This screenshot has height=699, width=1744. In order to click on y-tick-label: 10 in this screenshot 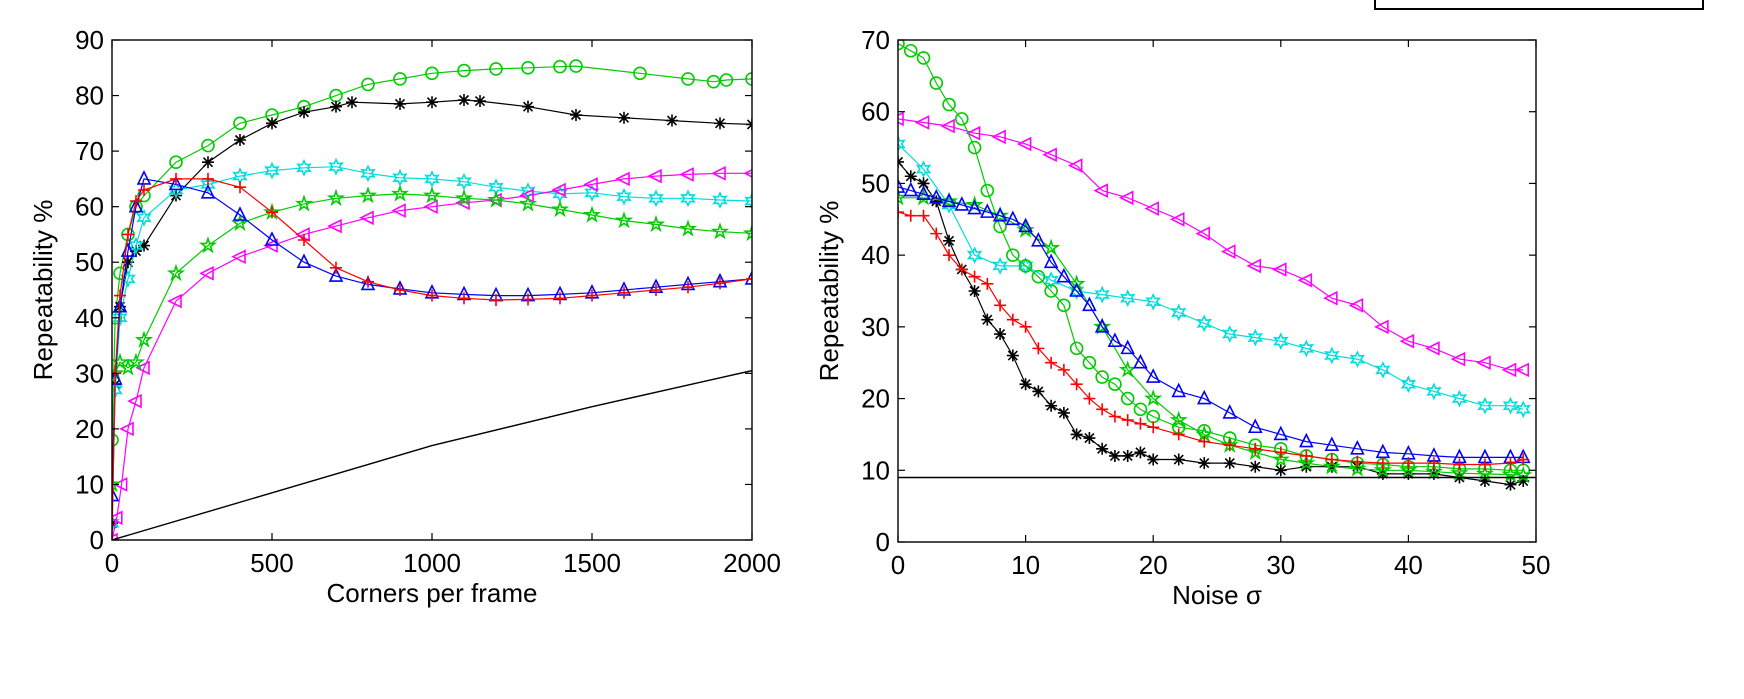, I will do `click(875, 470)`.